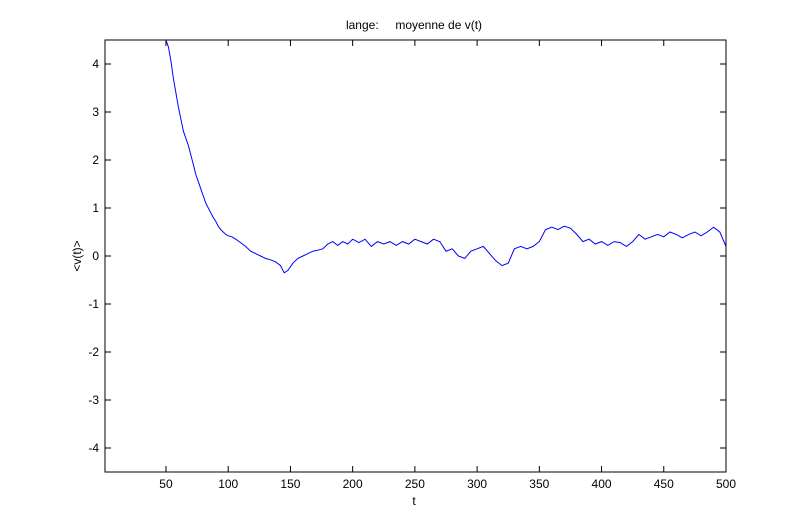 This screenshot has width=793, height=529. I want to click on x-tick-label: 50, so click(166, 484).